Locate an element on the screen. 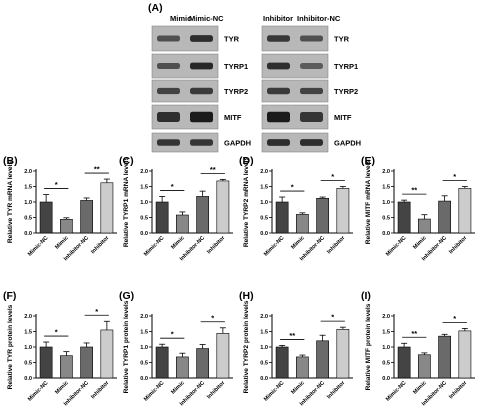 Image resolution: width=500 pixels, height=420 pixels. chart-d-ytick-label-3: 1.5 is located at coordinates (264, 188).